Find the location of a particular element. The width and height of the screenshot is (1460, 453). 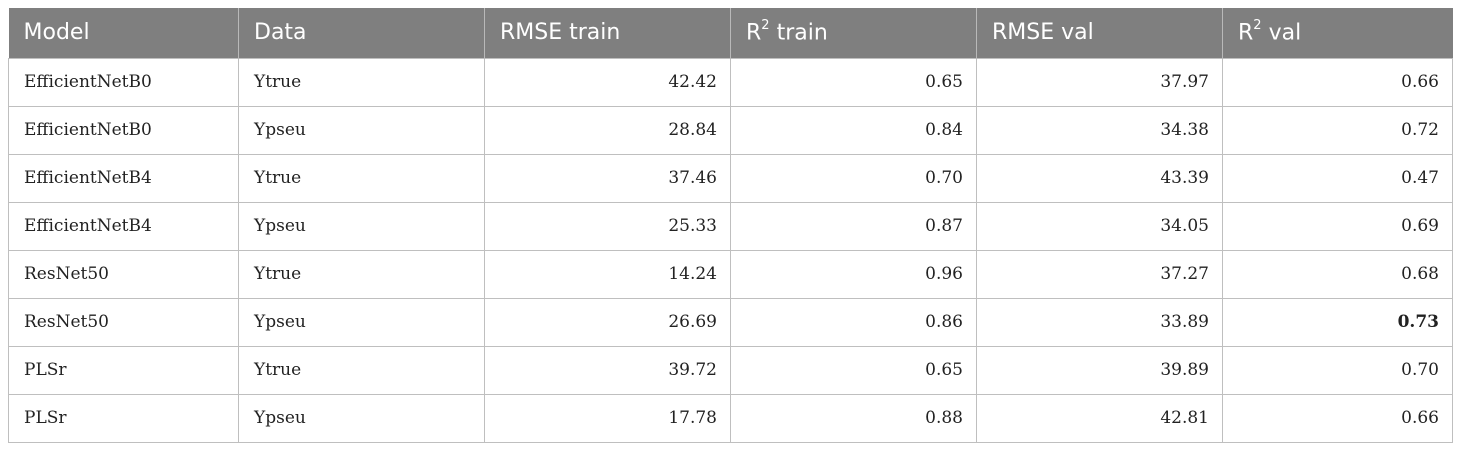

cell-r2-train: 0.70 is located at coordinates (853, 178).